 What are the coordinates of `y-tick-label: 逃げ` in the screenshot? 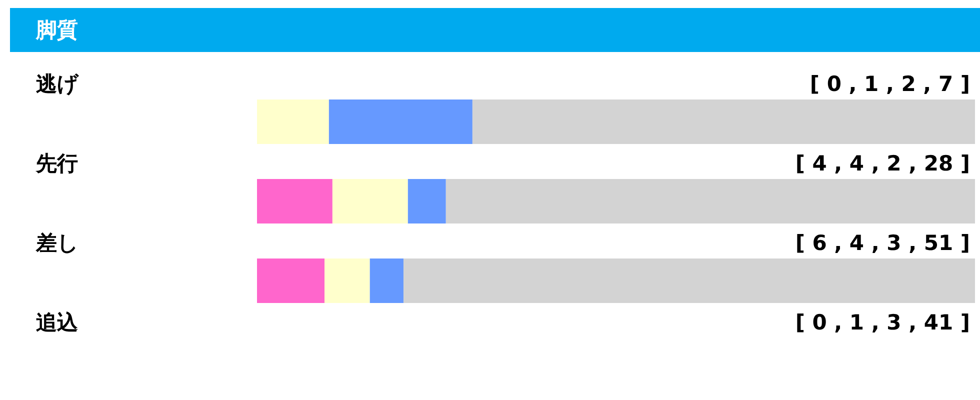 It's located at (57, 84).